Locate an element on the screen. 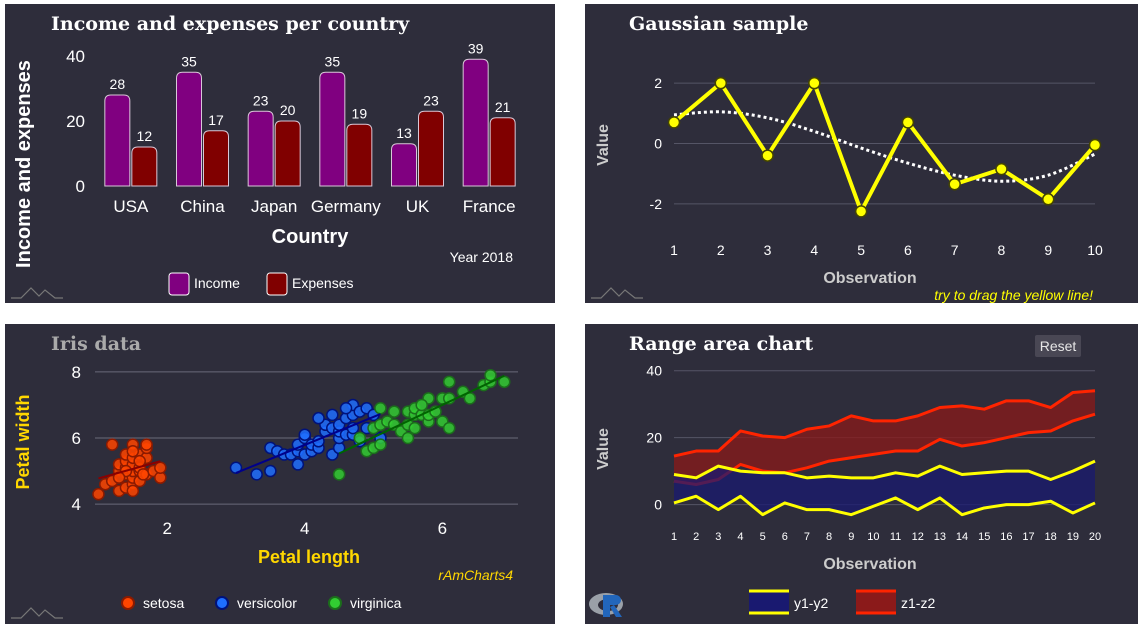 This screenshot has height=633, width=1143. range-x-axis-label: Observation is located at coordinates (869, 564).